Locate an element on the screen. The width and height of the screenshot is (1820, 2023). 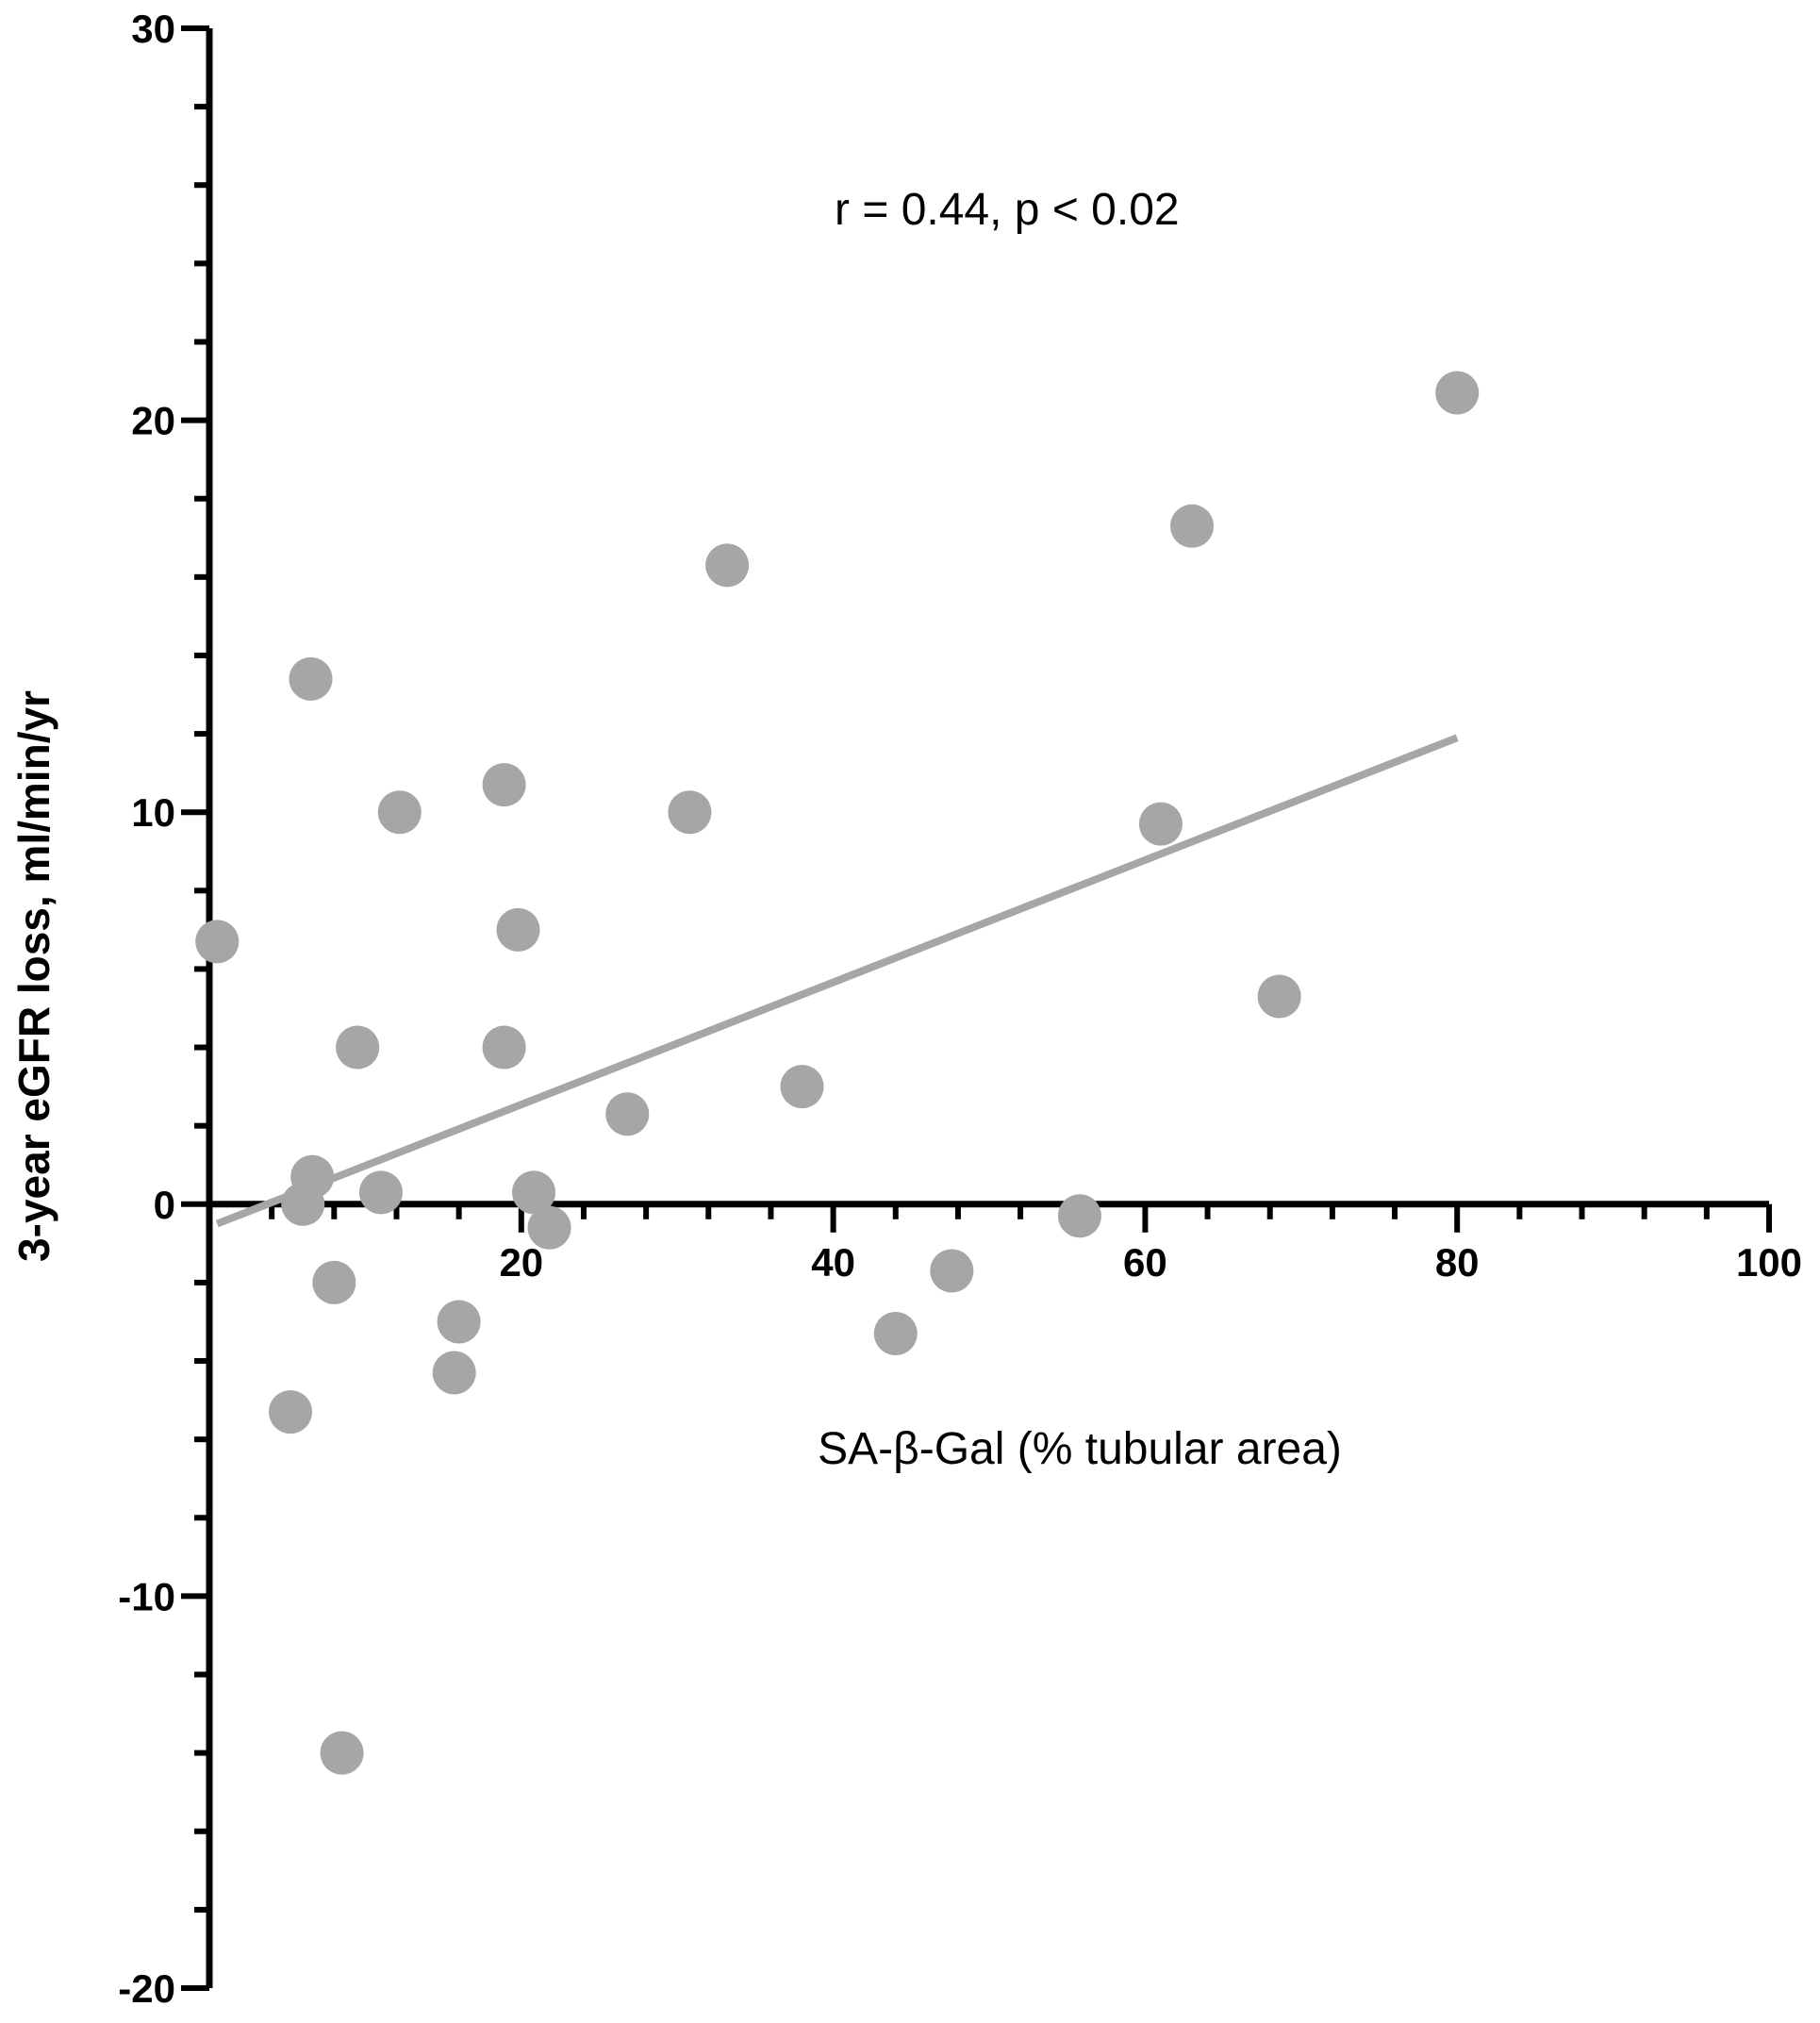
x-axis-label: SA-β-Gal (% tubular area) is located at coordinates (1080, 1449).